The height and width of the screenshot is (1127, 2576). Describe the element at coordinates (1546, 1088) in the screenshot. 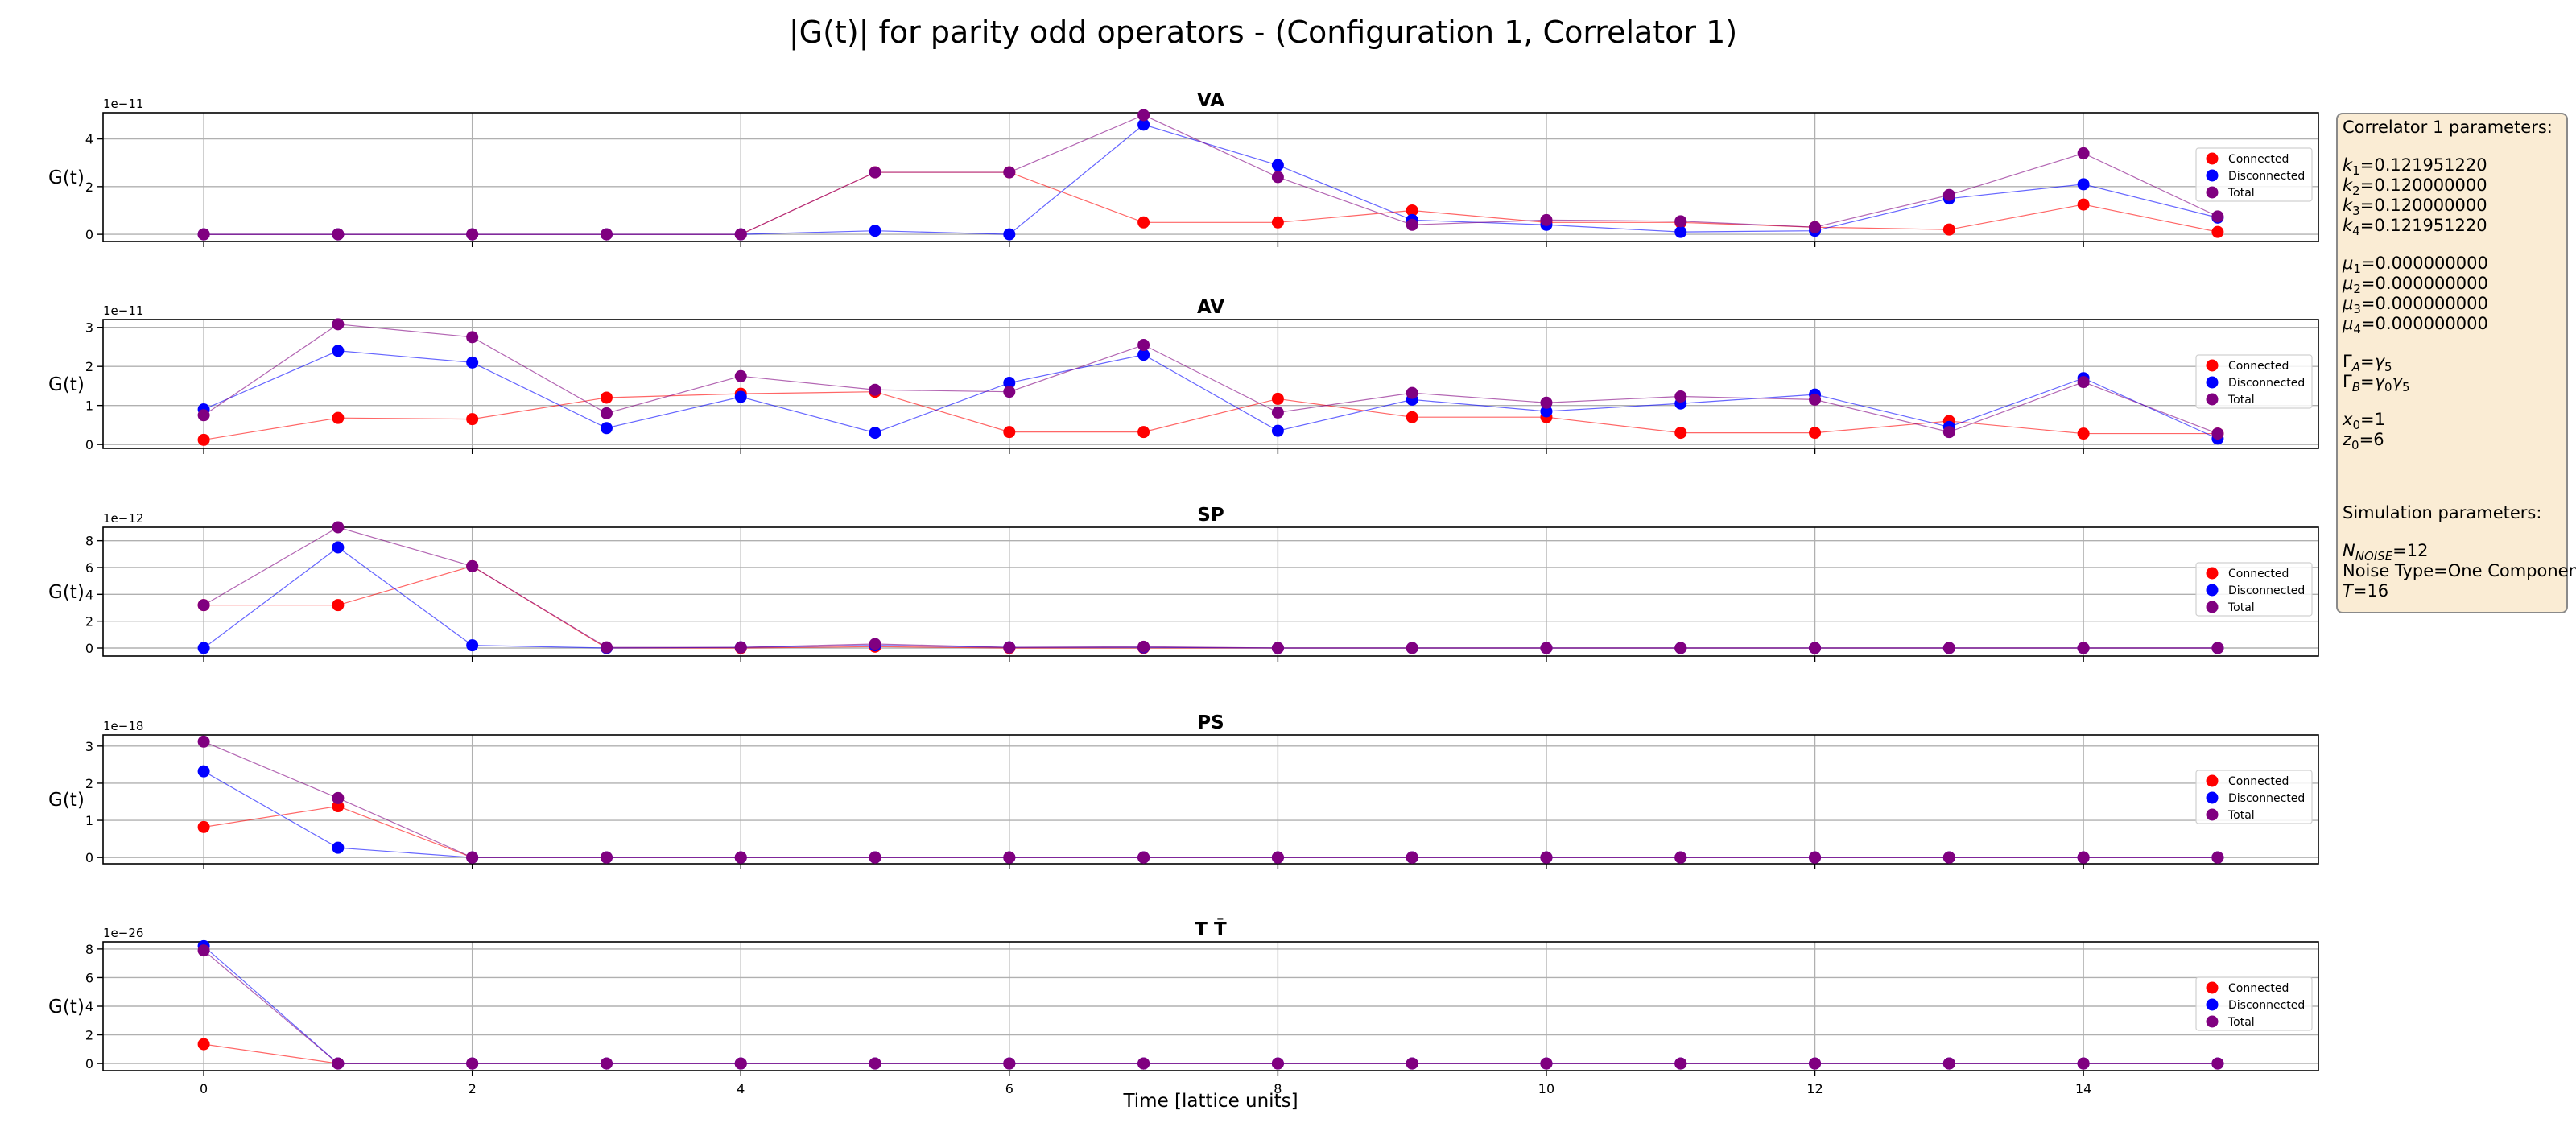

I see `x-tick-label: 10` at that location.